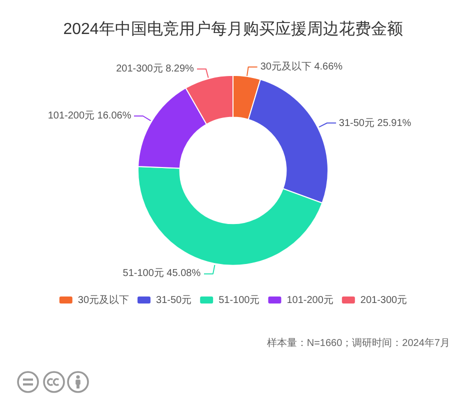 Image resolution: width=466 pixels, height=400 pixels. Describe the element at coordinates (239, 300) in the screenshot. I see `legend-label: 51-100元` at that location.